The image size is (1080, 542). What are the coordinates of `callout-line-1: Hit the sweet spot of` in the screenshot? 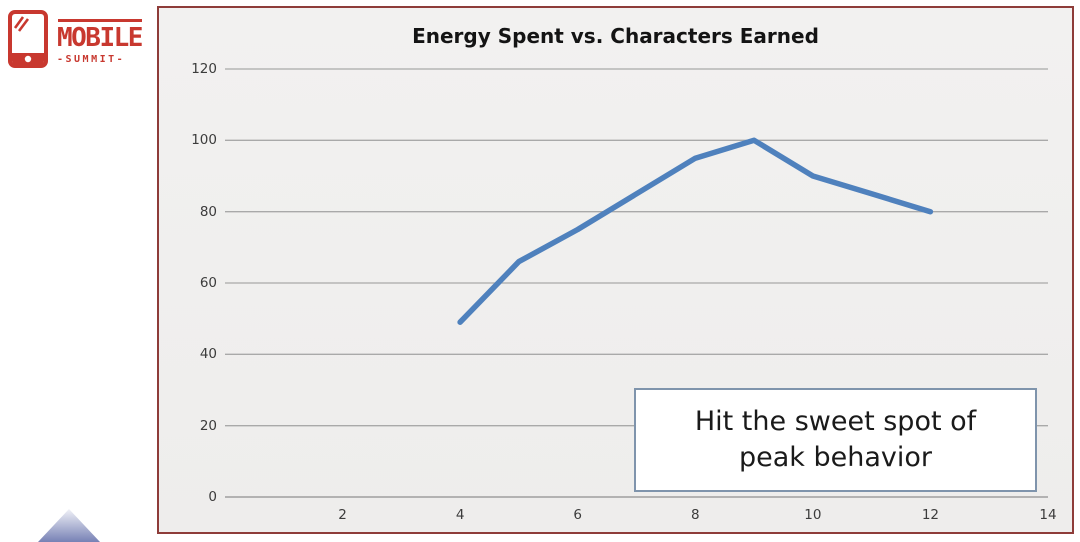 It's located at (835, 422).